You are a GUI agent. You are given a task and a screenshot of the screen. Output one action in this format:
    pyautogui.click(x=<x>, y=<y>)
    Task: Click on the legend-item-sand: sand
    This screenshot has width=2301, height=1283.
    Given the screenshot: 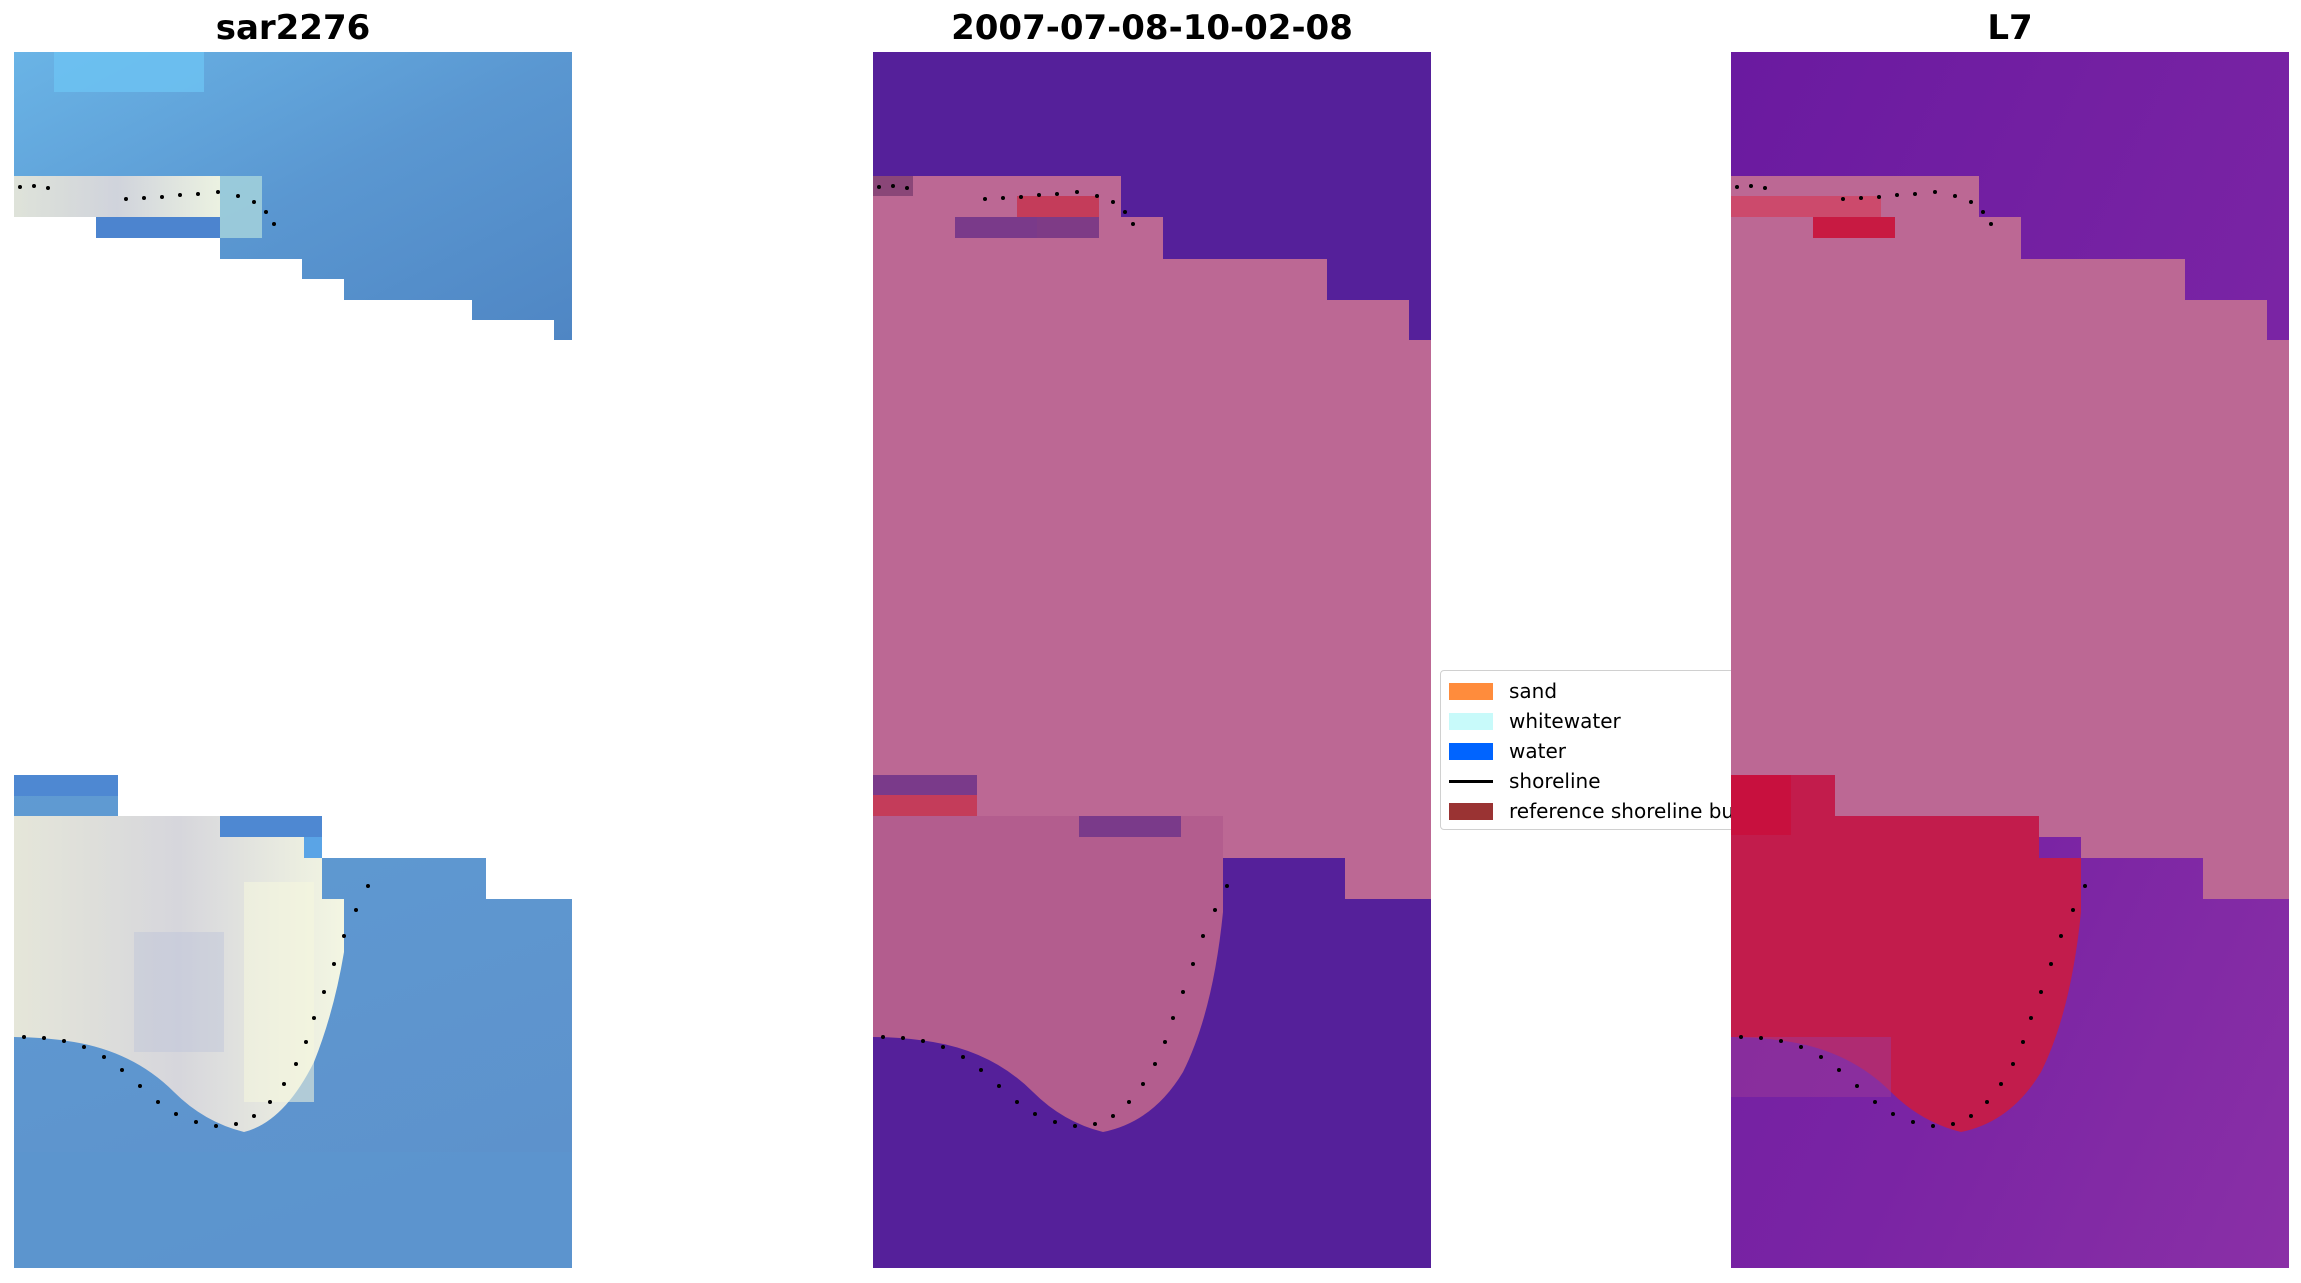 What is the action you would take?
    pyautogui.click(x=1503, y=691)
    